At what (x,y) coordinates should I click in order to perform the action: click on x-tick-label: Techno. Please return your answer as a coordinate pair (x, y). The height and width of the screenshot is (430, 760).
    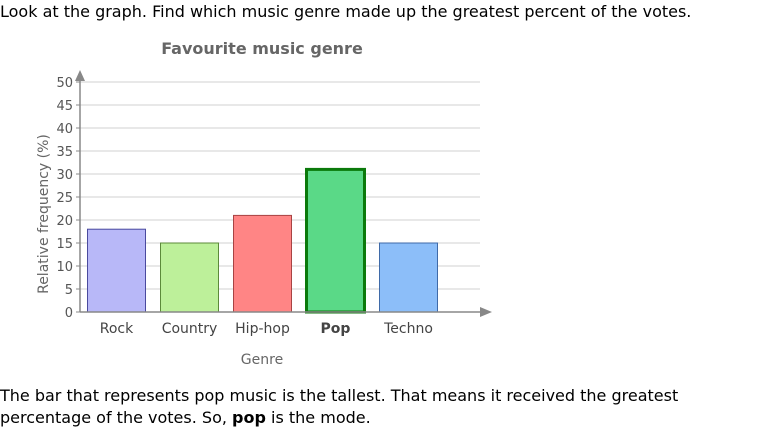
    Looking at the image, I should click on (408, 329).